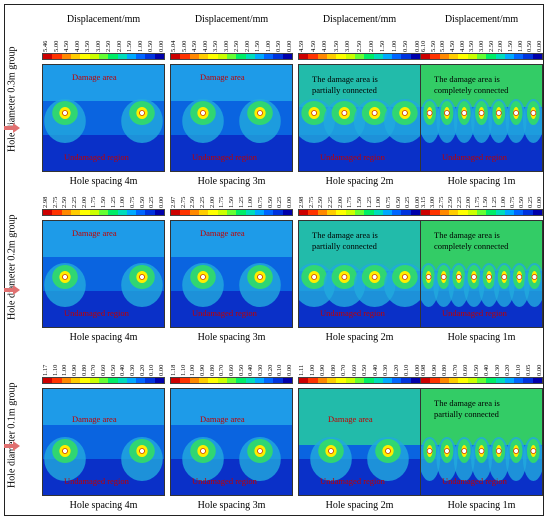 The image size is (550, 522). What do you see at coordinates (350, 202) in the screenshot?
I see `colorbar-tick-label: 1.75` at bounding box center [350, 202].